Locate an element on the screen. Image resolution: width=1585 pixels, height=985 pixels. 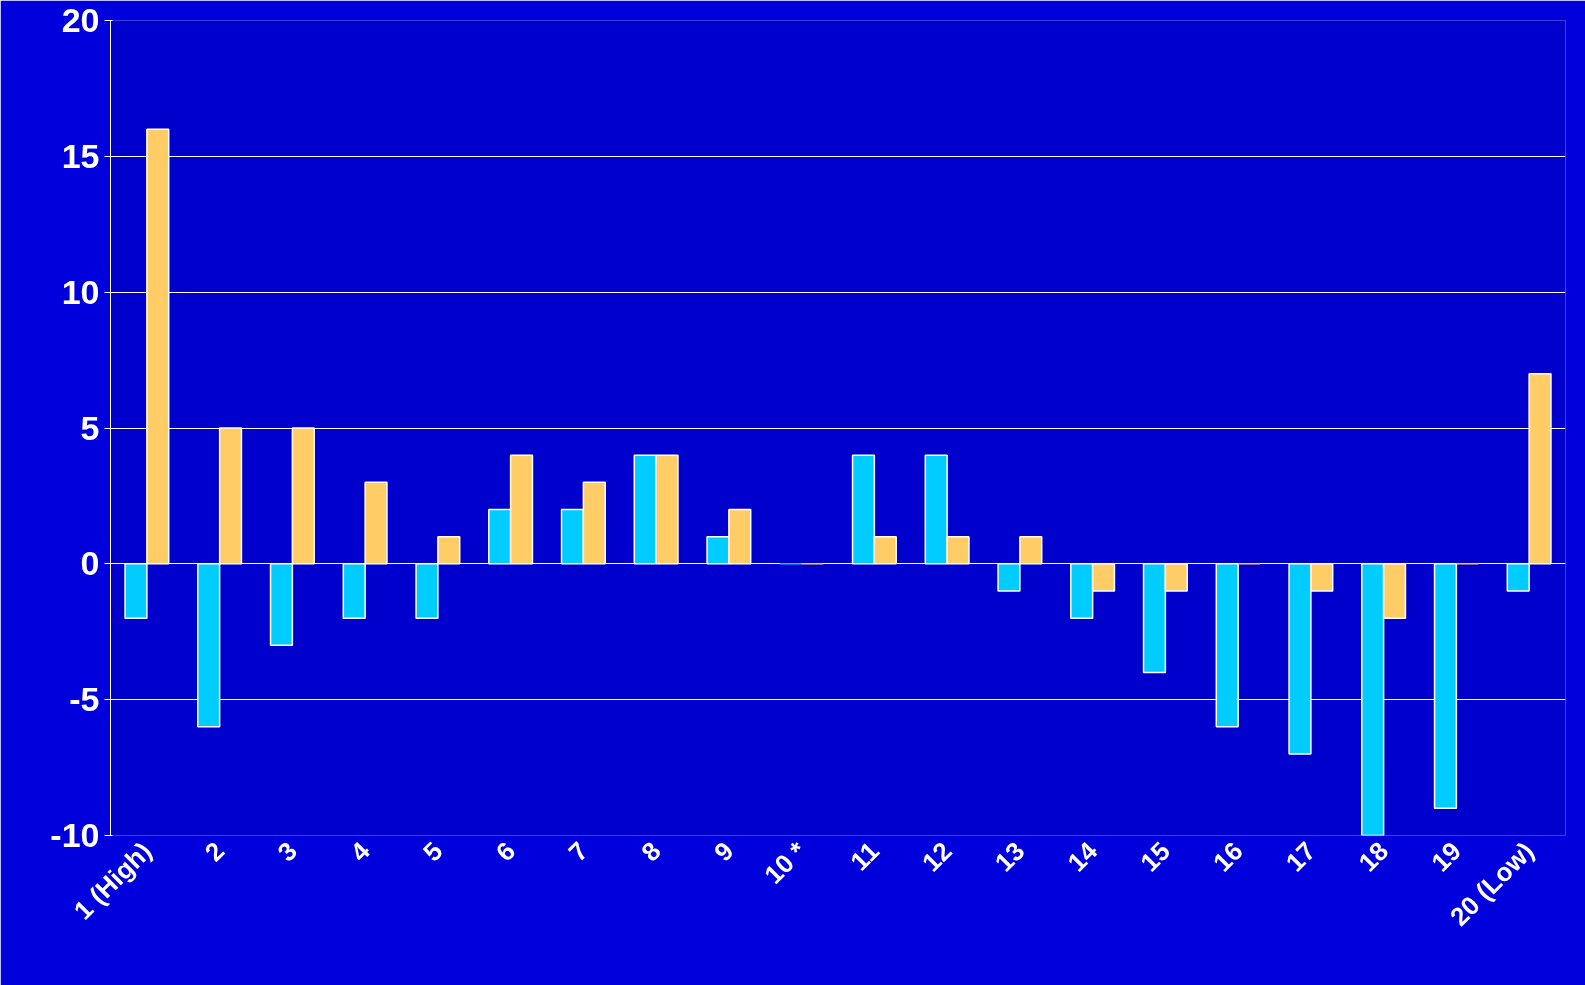
y-tick-label: -5 is located at coordinates (84, 699).